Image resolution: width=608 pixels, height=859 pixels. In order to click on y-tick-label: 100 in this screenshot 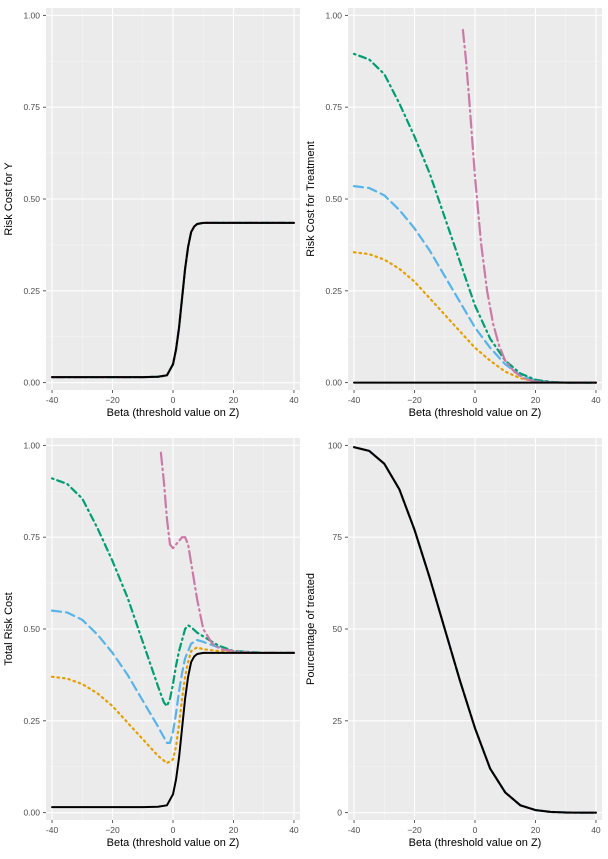, I will do `click(335, 445)`.